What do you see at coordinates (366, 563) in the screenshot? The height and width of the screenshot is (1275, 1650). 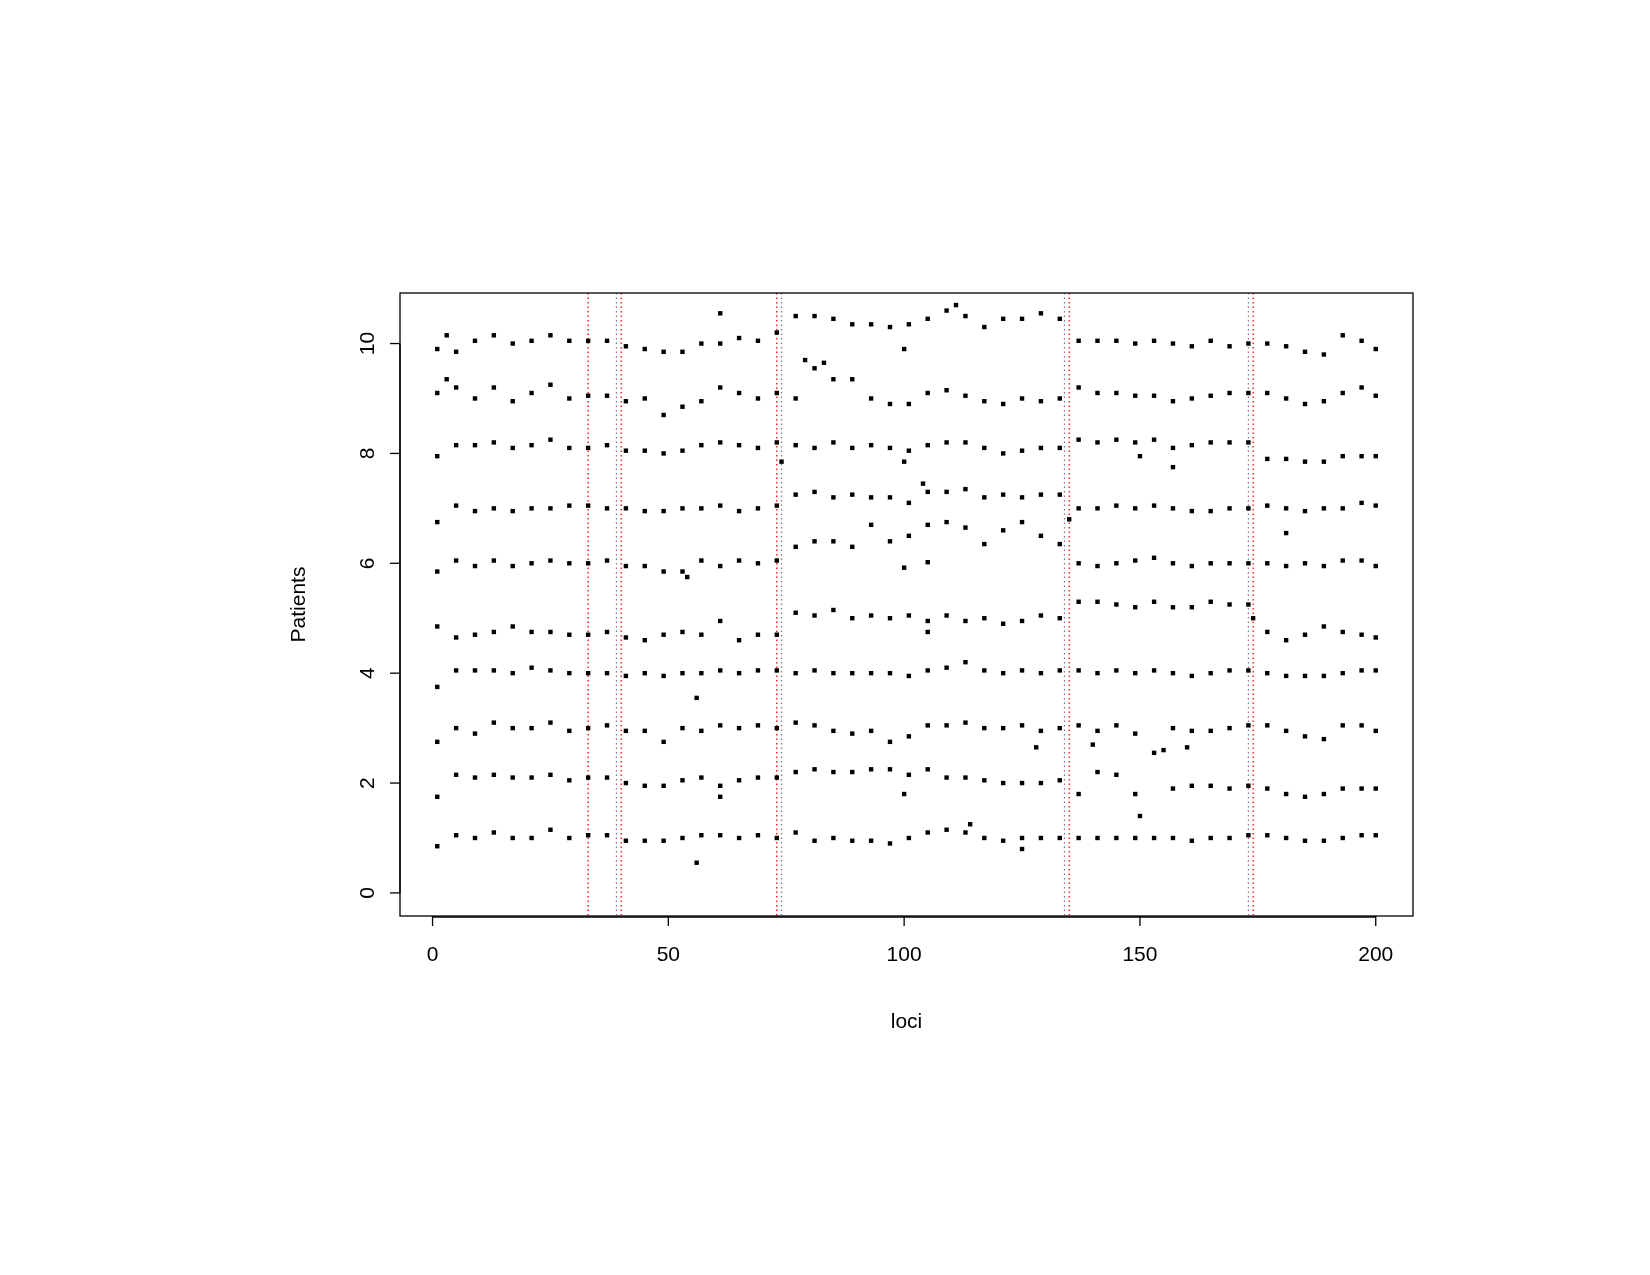 I see `y-tick-label: 6` at bounding box center [366, 563].